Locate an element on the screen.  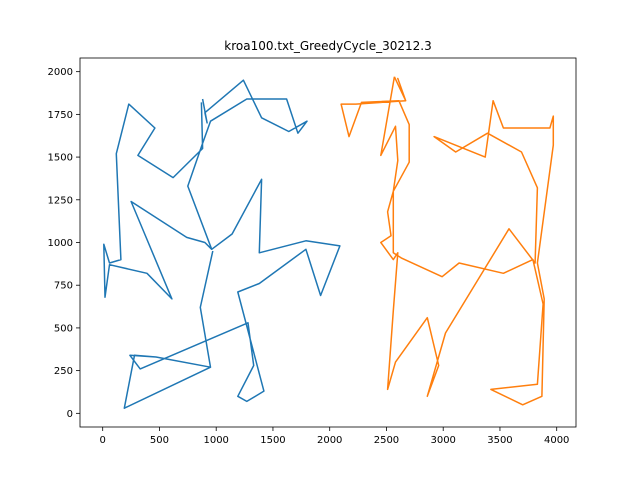
x-tick-label: 4000 is located at coordinates (556, 440).